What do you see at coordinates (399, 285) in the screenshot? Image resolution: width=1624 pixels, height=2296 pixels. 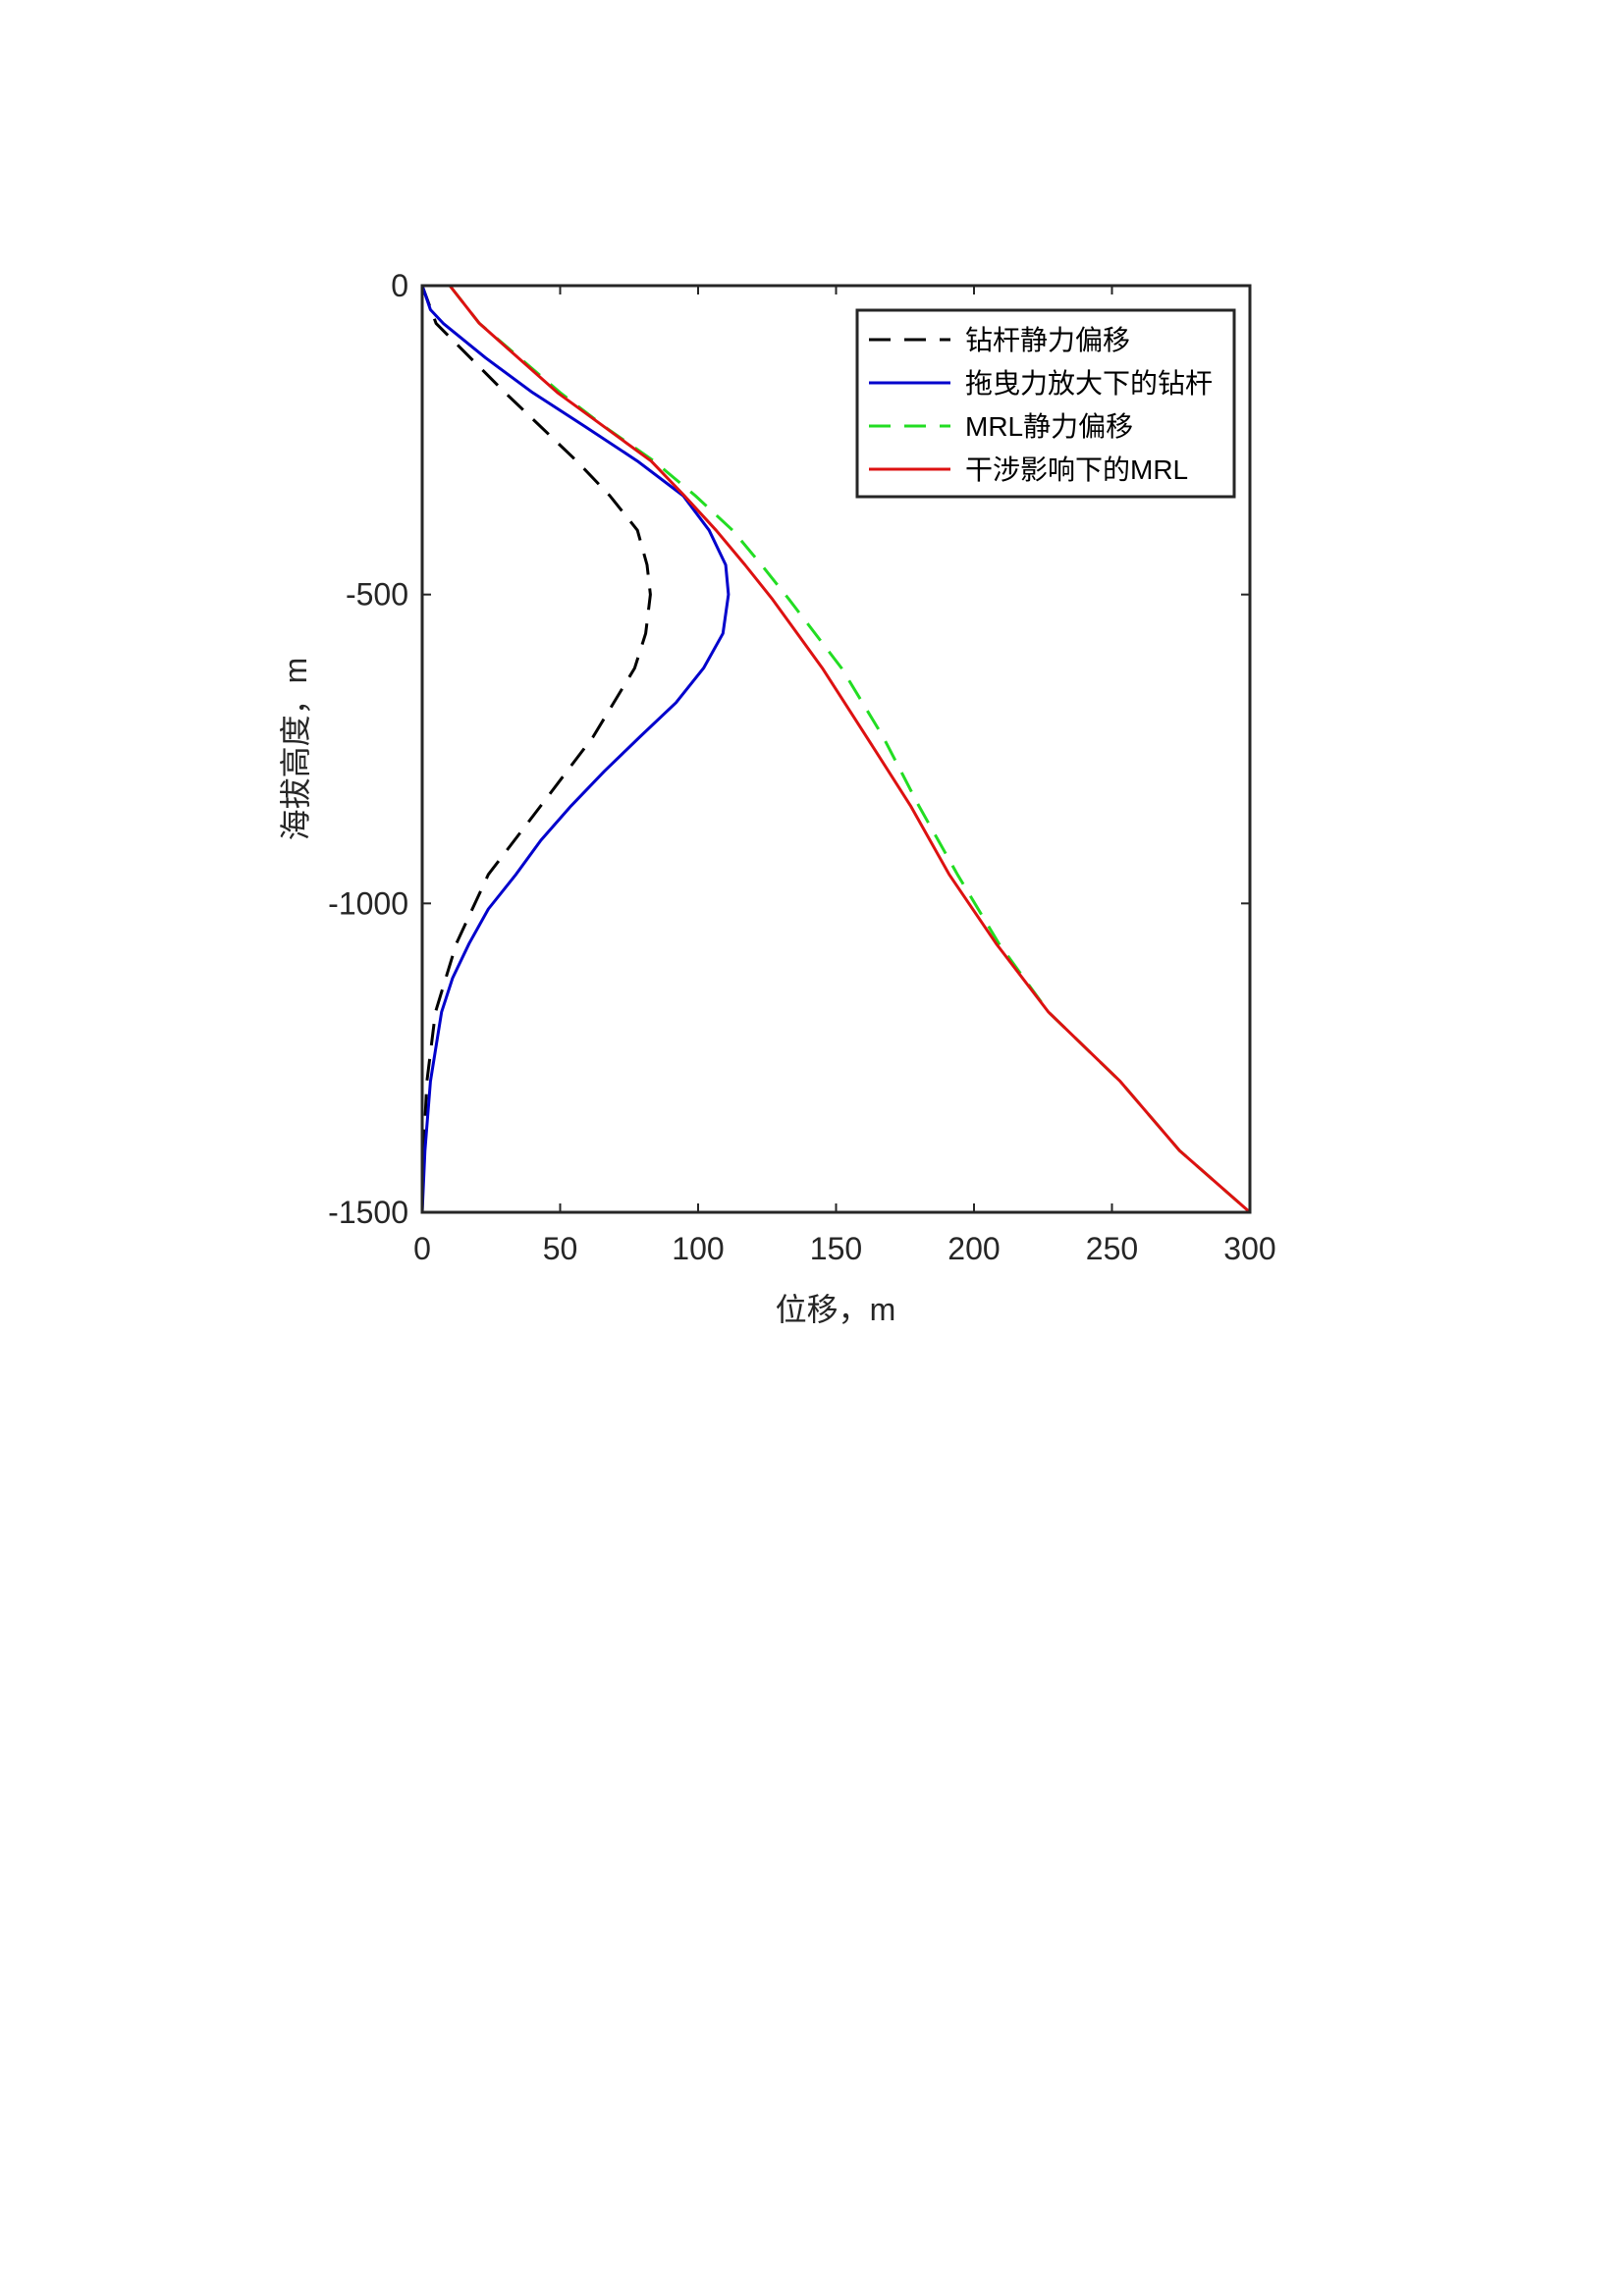 I see `y-tick-label: 0` at bounding box center [399, 285].